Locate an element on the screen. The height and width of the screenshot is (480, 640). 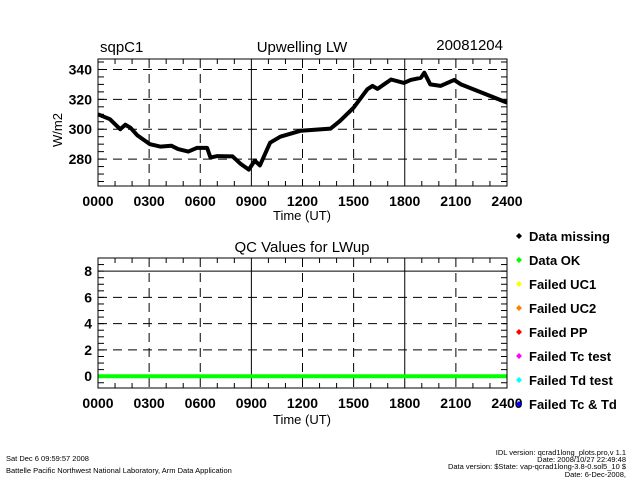
series-line-lwup is located at coordinates (302, 121).